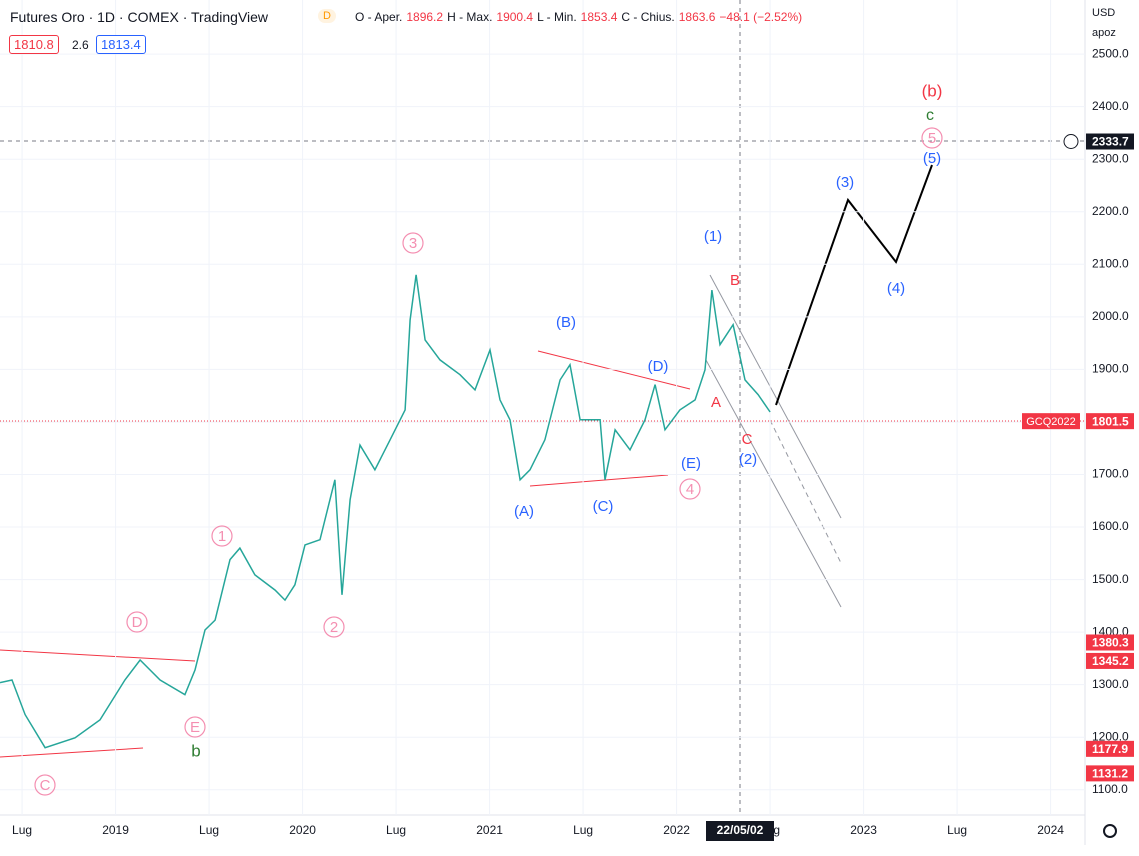 The width and height of the screenshot is (1139, 856). Describe the element at coordinates (1110, 53) in the screenshot. I see `y-tick-label: 2500.0` at that location.